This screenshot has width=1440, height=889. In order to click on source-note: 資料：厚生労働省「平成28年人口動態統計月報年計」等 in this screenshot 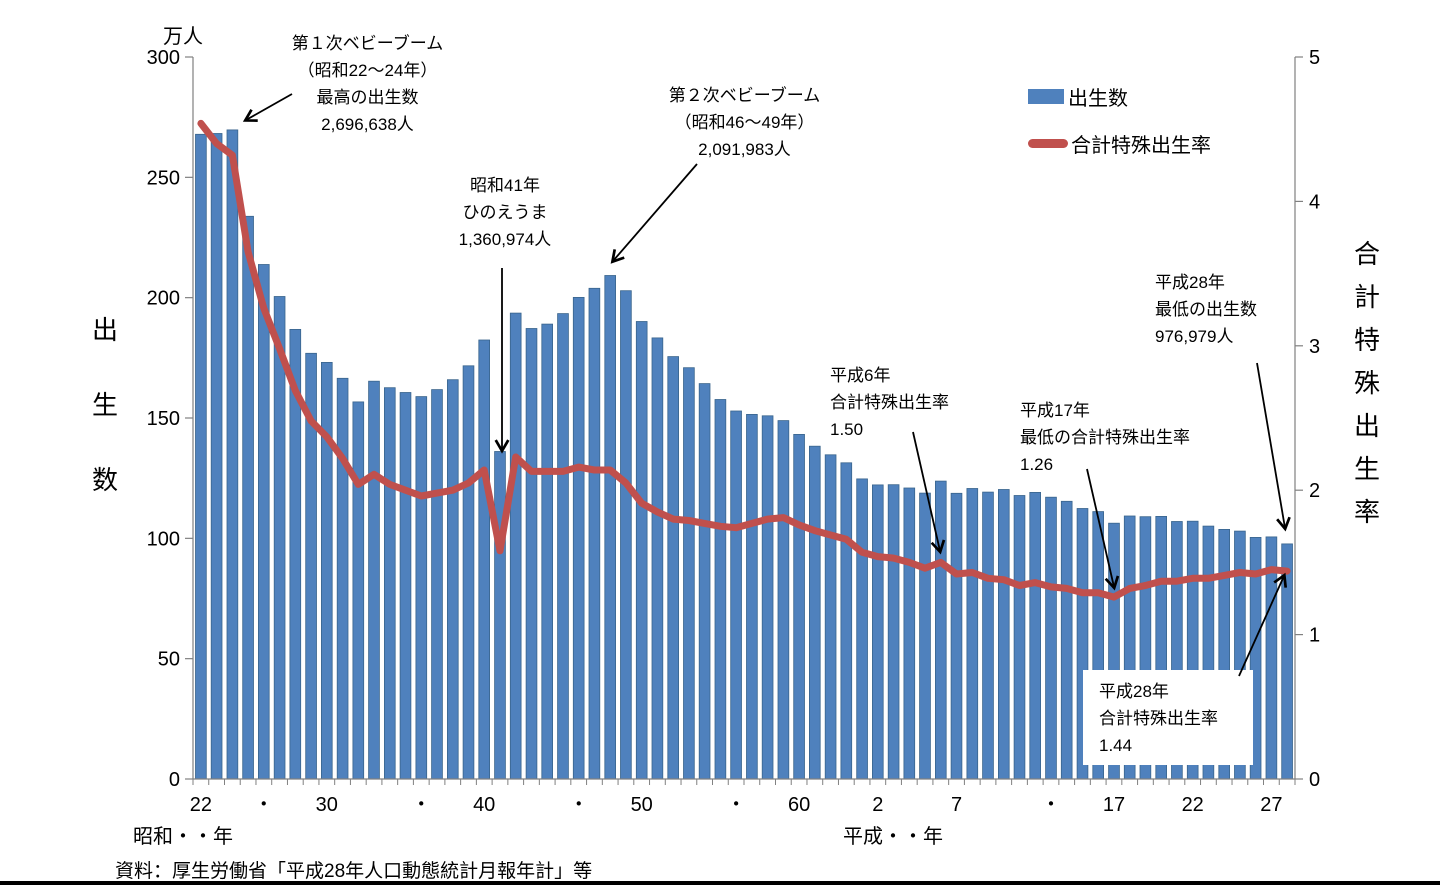, I will do `click(354, 871)`.